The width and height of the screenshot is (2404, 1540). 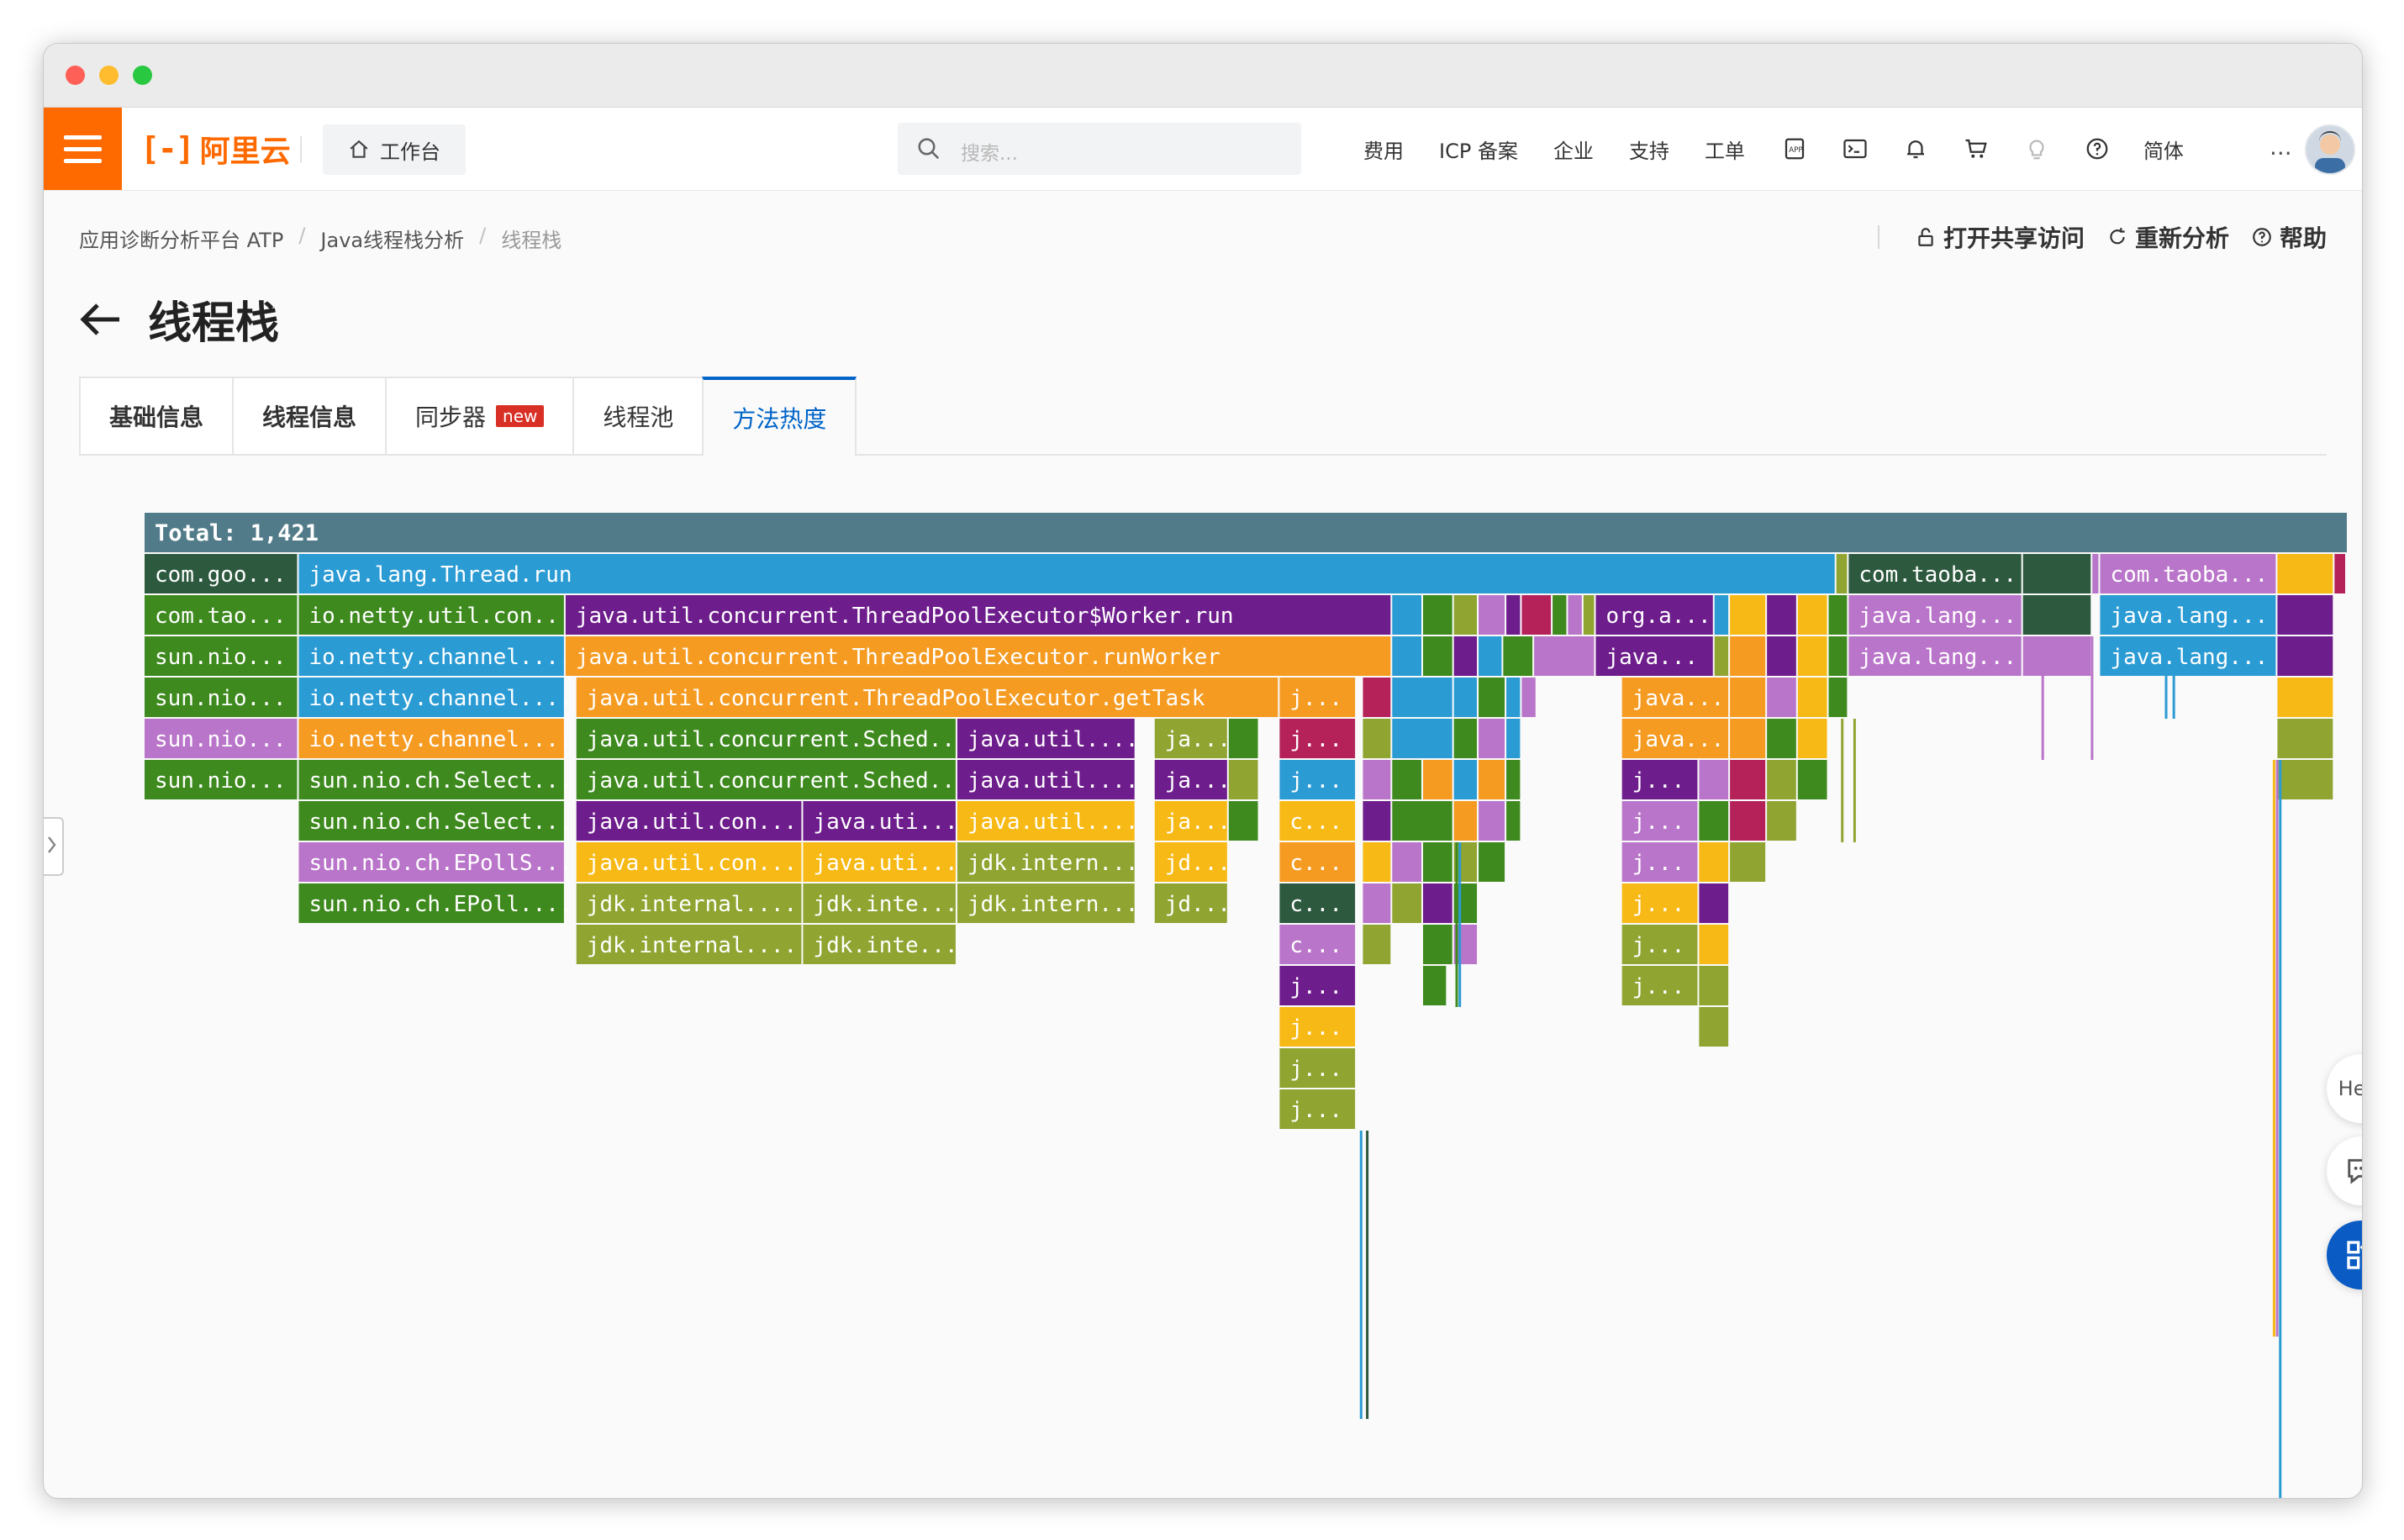 I want to click on flame-total-bar, so click(x=1246, y=532).